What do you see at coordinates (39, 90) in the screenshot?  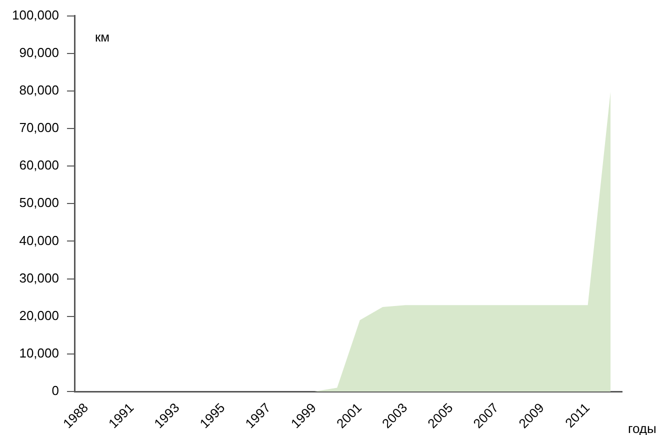 I see `y-tick-label: 80,000` at bounding box center [39, 90].